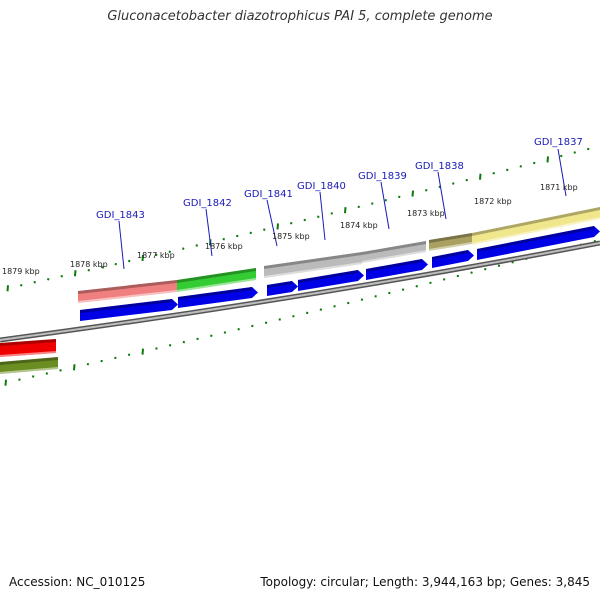 This screenshot has height=600, width=600. I want to click on kbp-label: 1877 kbp, so click(156, 255).